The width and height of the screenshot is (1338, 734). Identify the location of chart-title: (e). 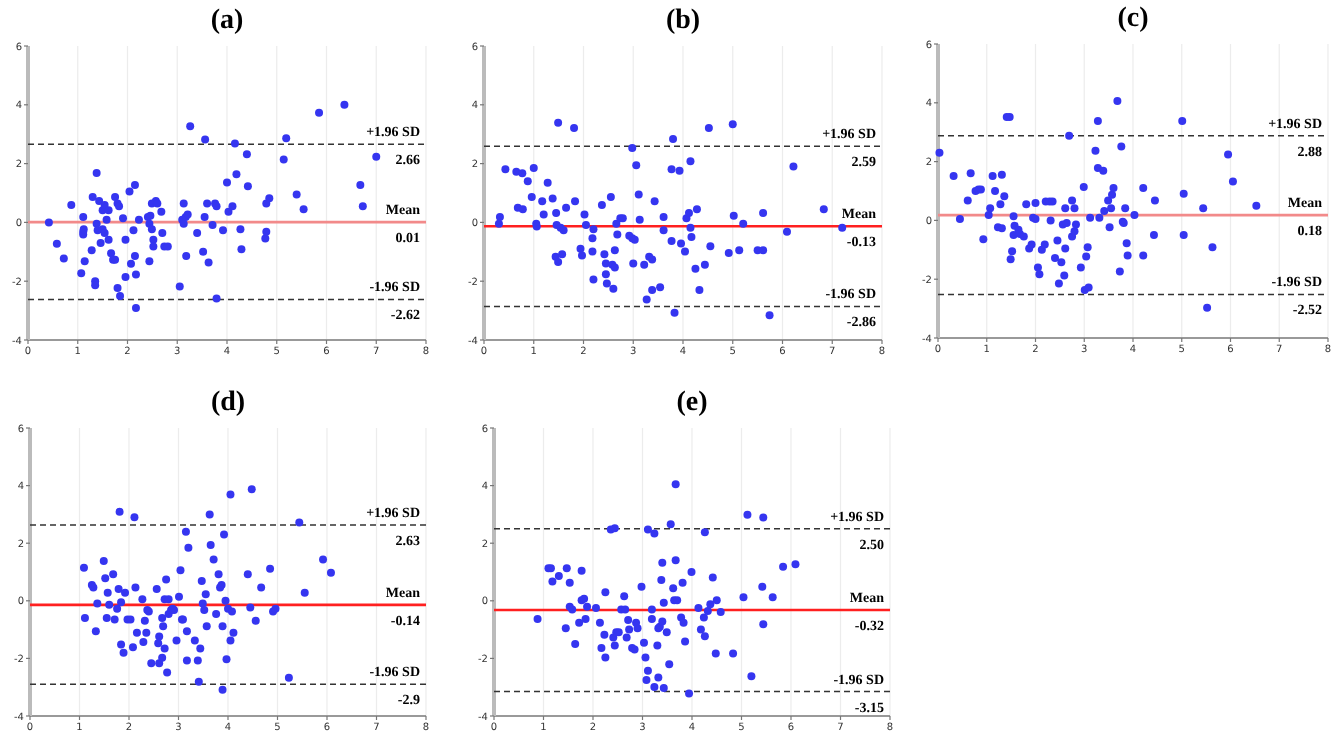
(692, 403).